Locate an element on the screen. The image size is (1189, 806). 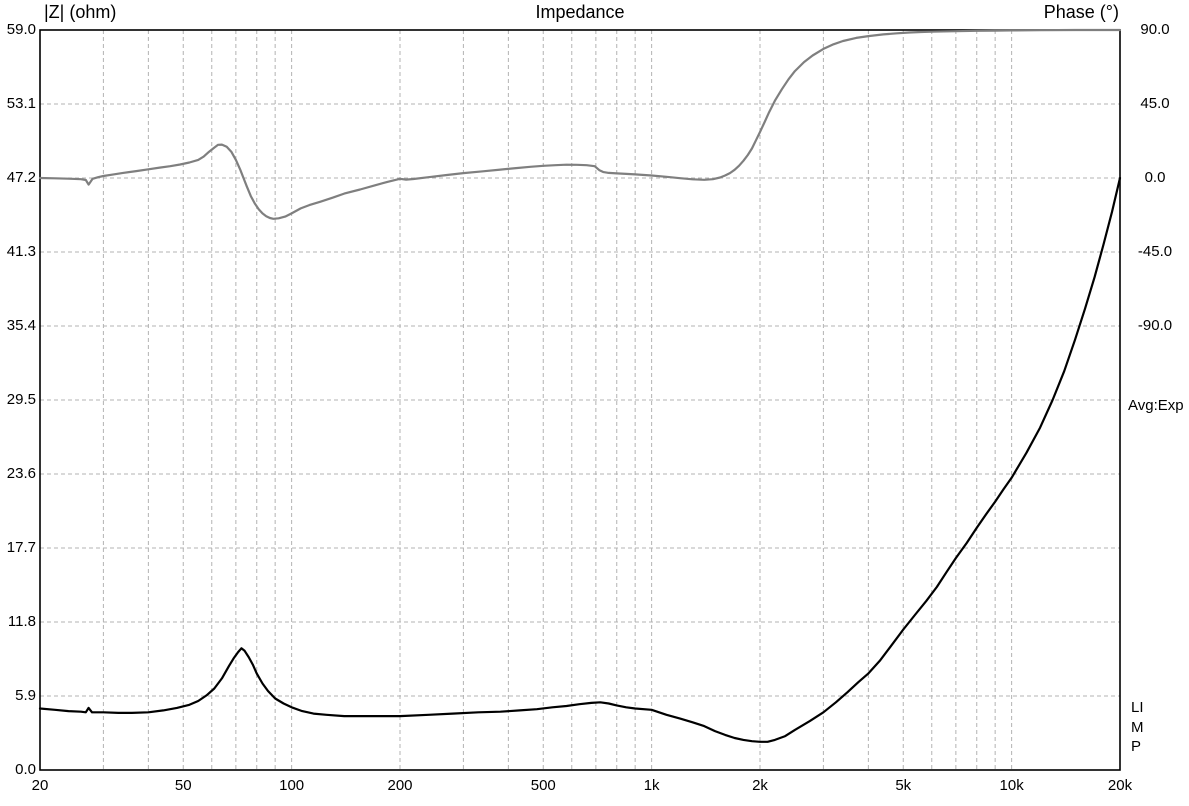
z-tick-label: 23.6 is located at coordinates (21, 473).